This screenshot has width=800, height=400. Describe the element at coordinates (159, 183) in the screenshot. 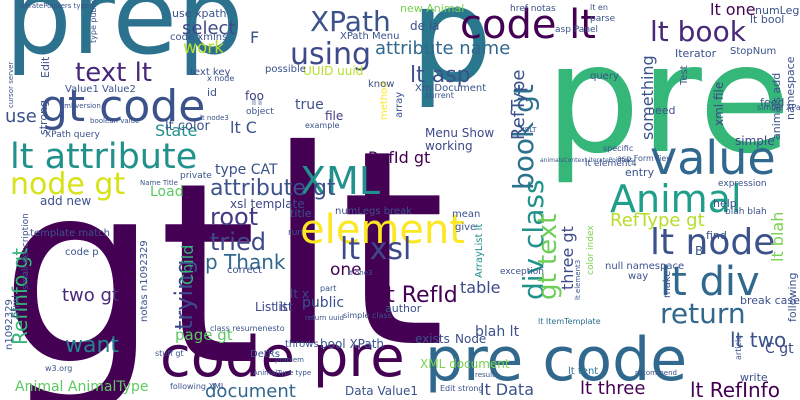

I see `cloud-word: Name Title` at that location.